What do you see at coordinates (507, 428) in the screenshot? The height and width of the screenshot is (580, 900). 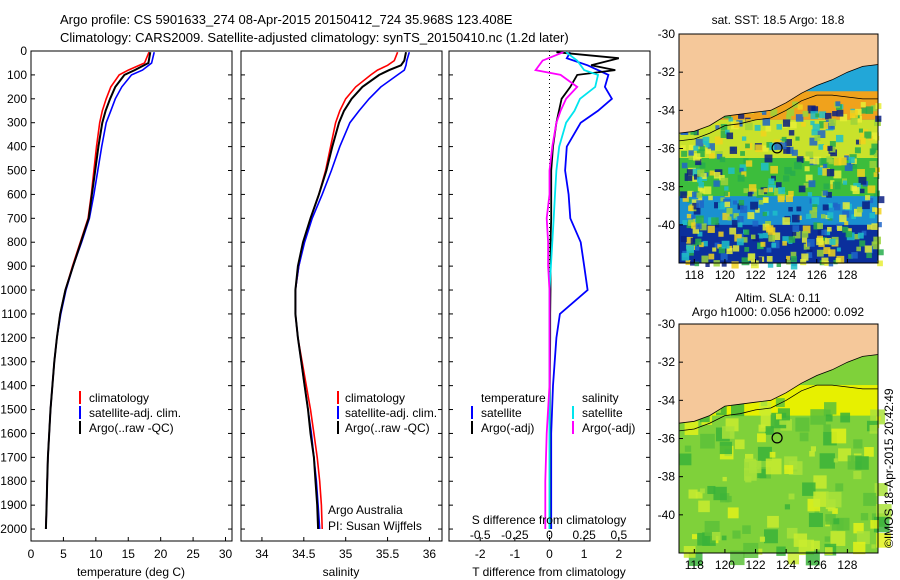 I see `legend-label-t-argo: Argo(-adj)` at bounding box center [507, 428].